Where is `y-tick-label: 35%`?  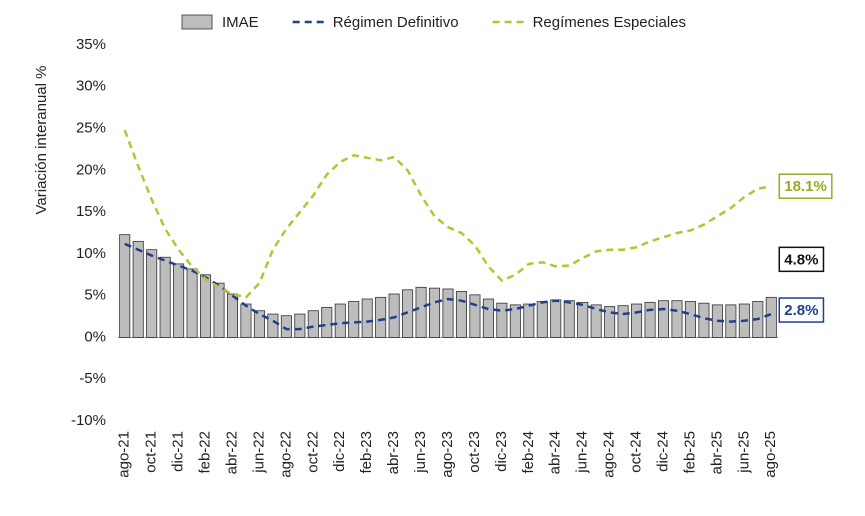
y-tick-label: 35% is located at coordinates (91, 44).